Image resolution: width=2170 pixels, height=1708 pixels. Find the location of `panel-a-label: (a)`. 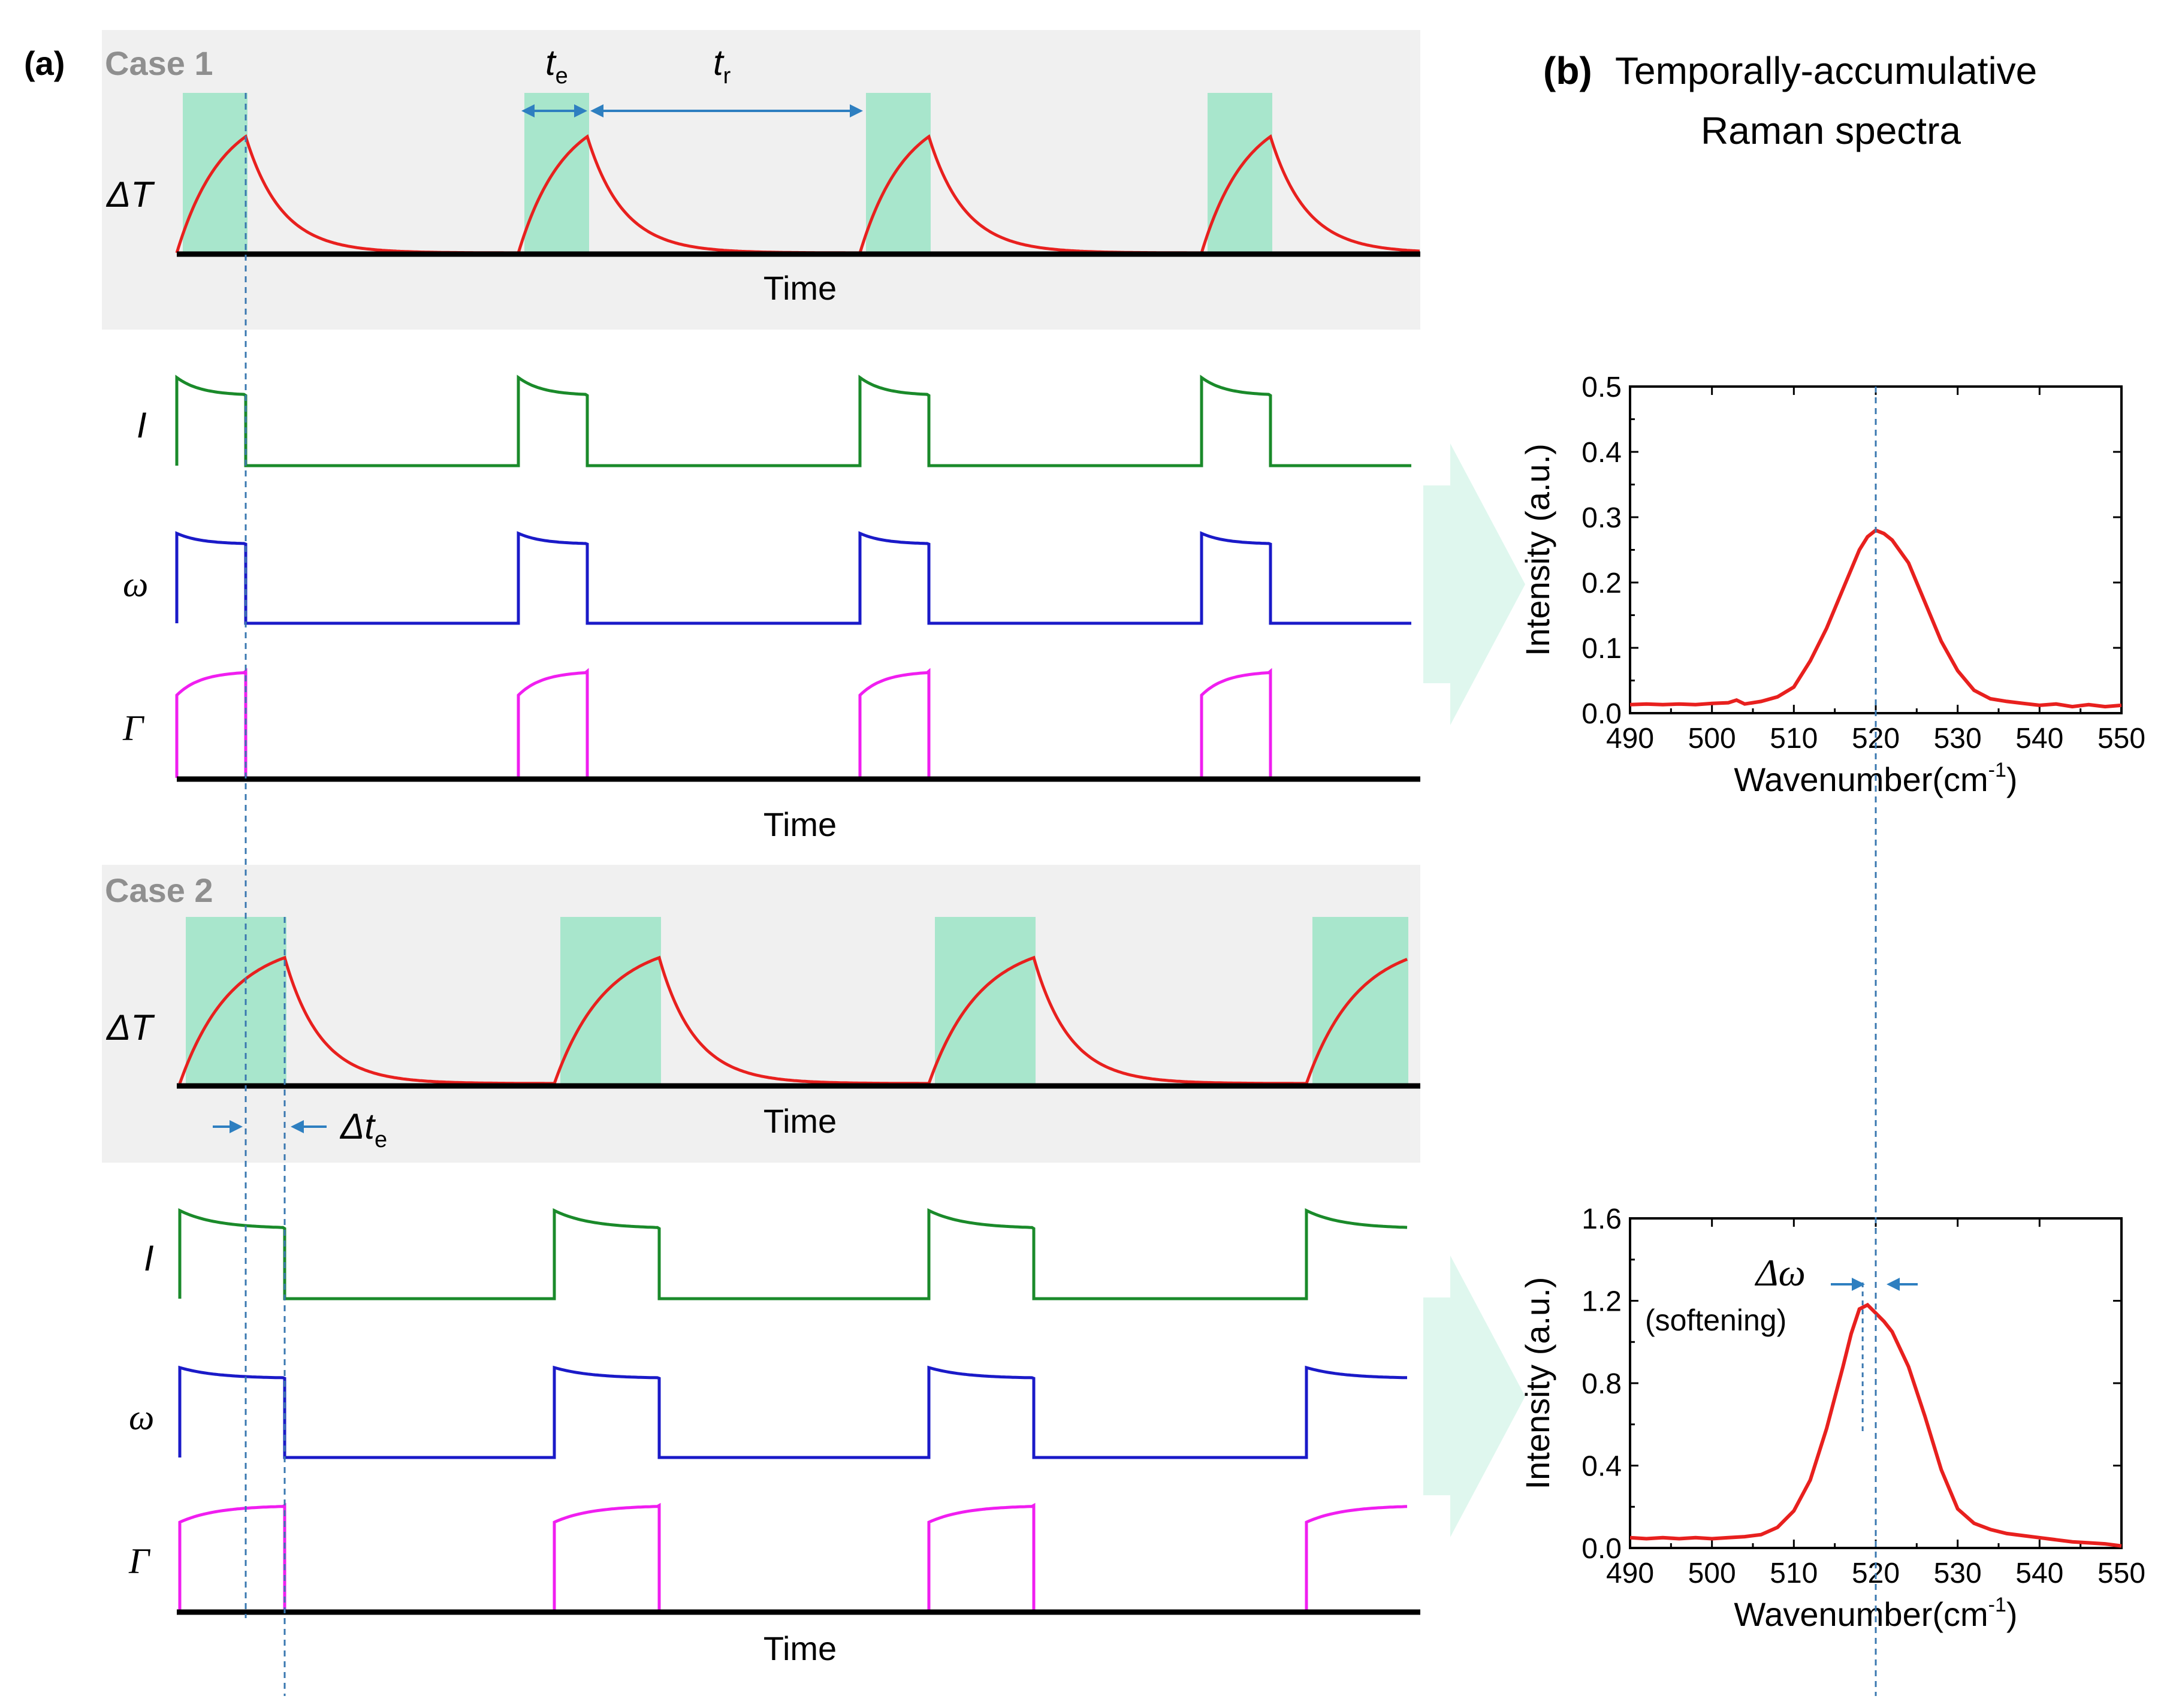

panel-a-label: (a) is located at coordinates (44, 63).